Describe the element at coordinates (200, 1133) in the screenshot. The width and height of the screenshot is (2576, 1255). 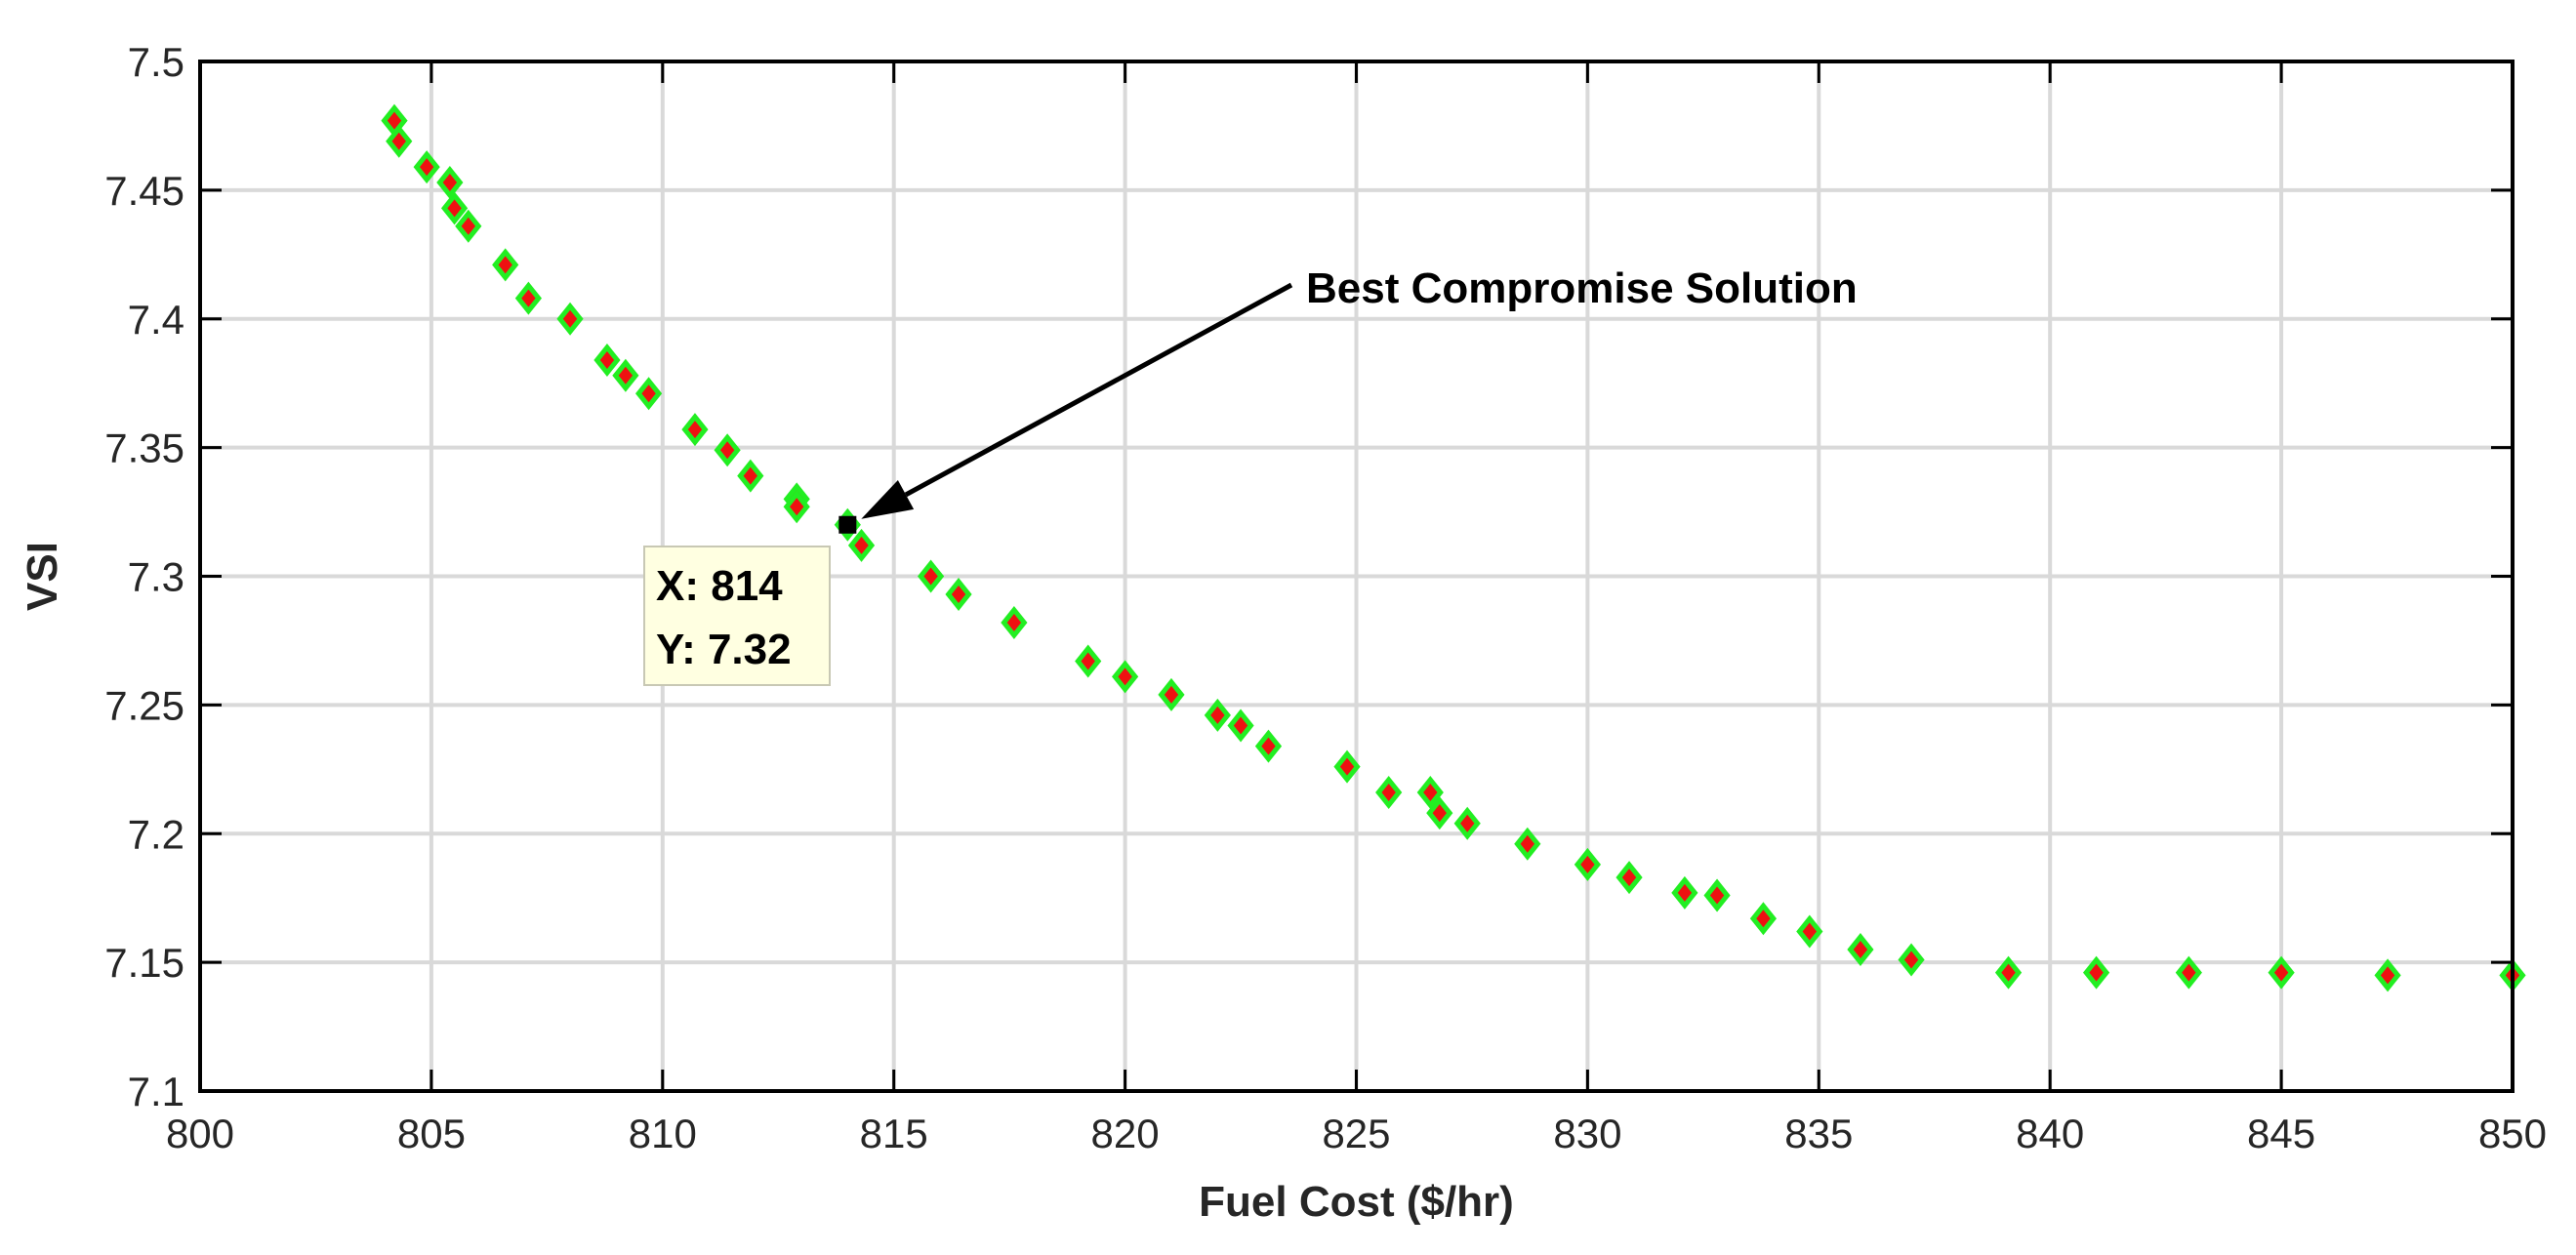
I see `x-tick-label: 800` at that location.